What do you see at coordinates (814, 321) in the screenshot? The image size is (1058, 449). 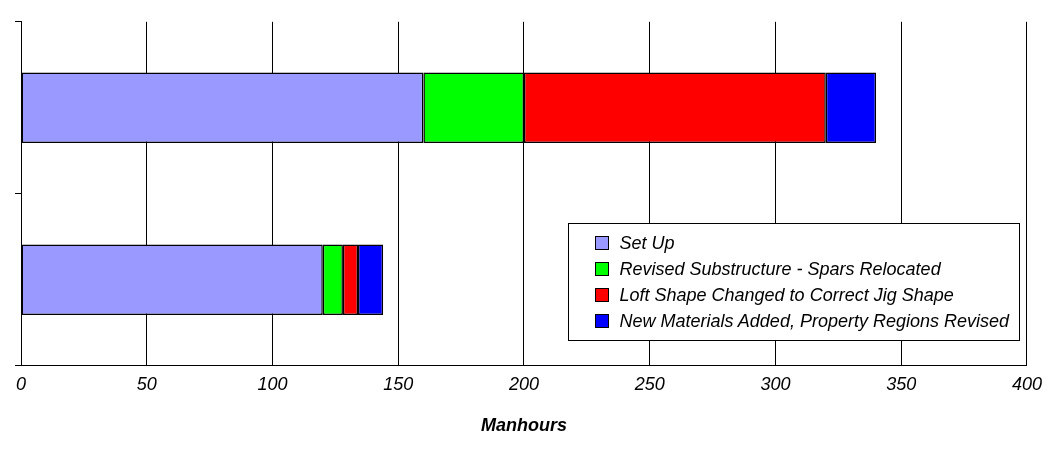 I see `legend-label: New Materials Added, Property Regions Revised` at bounding box center [814, 321].